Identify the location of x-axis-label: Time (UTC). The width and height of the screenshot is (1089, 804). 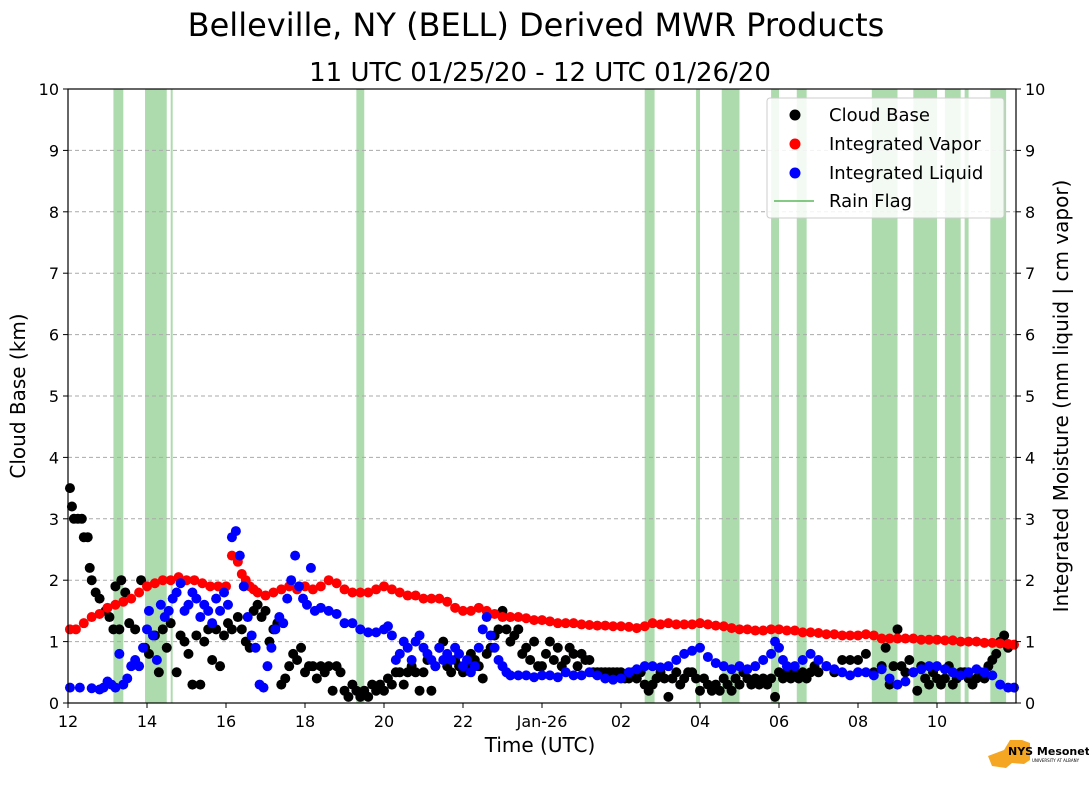
(540, 745).